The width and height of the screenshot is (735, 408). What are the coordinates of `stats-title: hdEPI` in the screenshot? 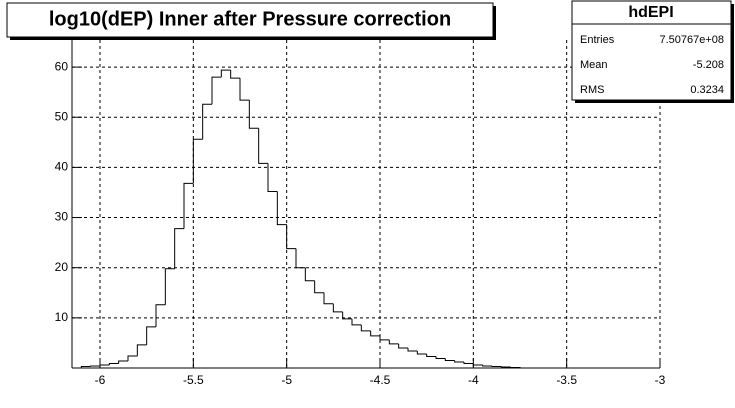 It's located at (650, 12).